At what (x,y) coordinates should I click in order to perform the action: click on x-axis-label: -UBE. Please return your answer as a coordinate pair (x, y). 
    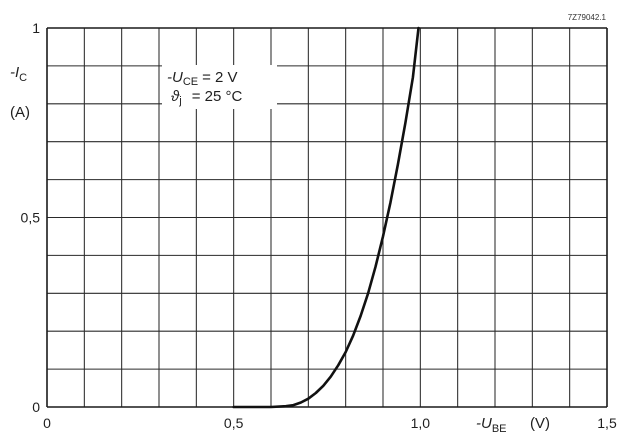
    Looking at the image, I should click on (491, 425).